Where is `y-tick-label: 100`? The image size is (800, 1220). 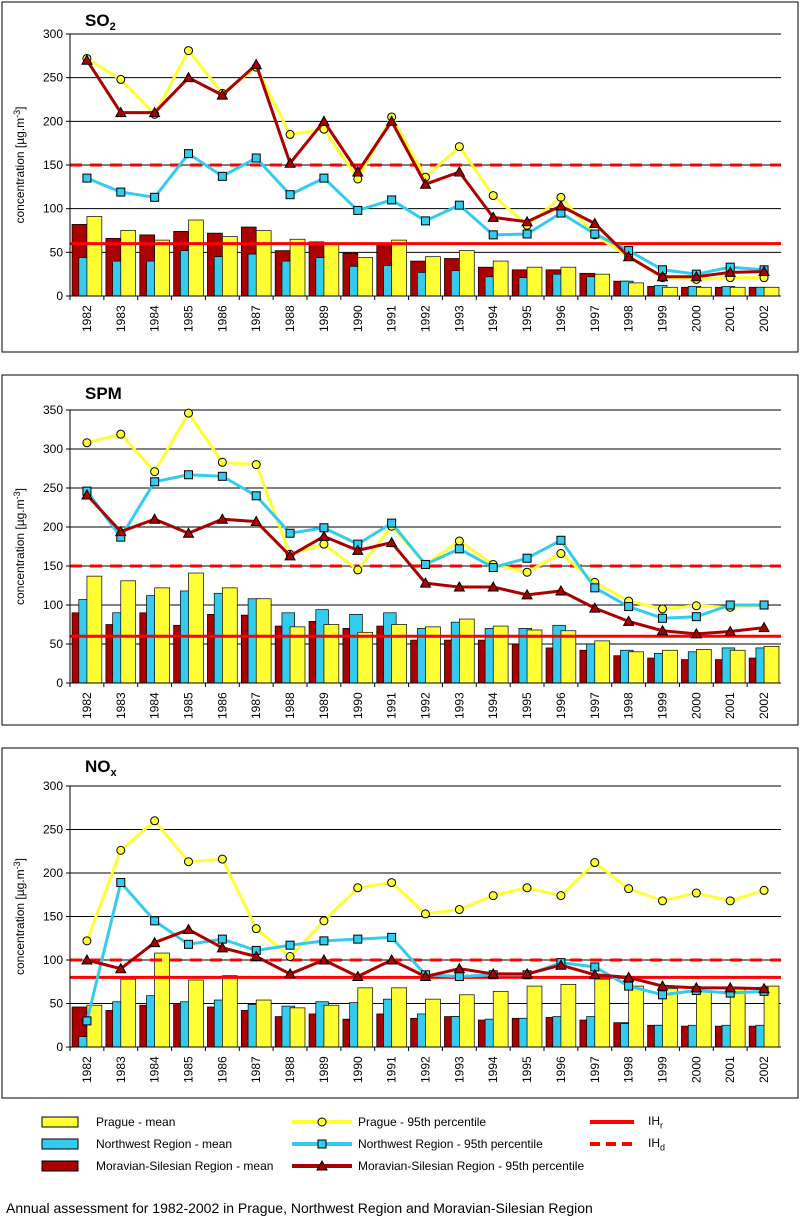 y-tick-label: 100 is located at coordinates (53, 960).